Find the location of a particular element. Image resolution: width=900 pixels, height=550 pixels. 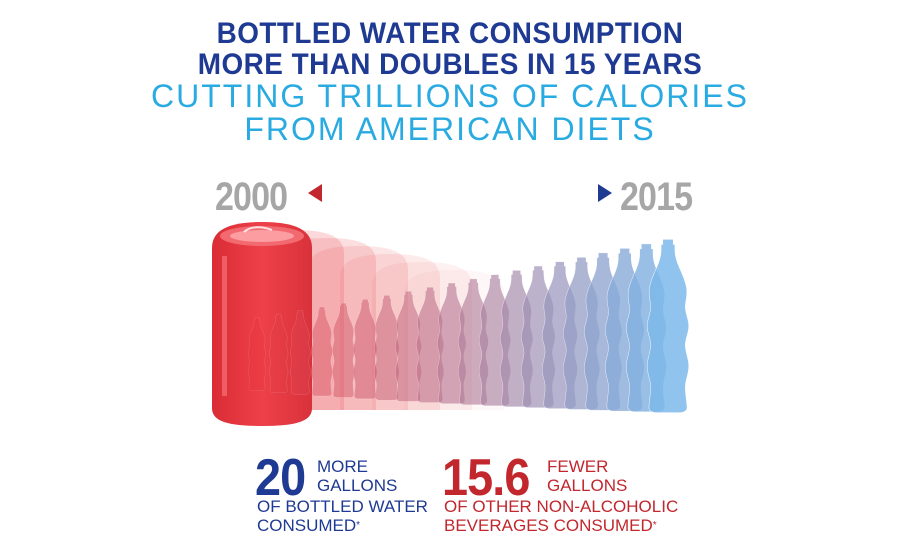

water-stat-line2: GALLONS is located at coordinates (357, 485).